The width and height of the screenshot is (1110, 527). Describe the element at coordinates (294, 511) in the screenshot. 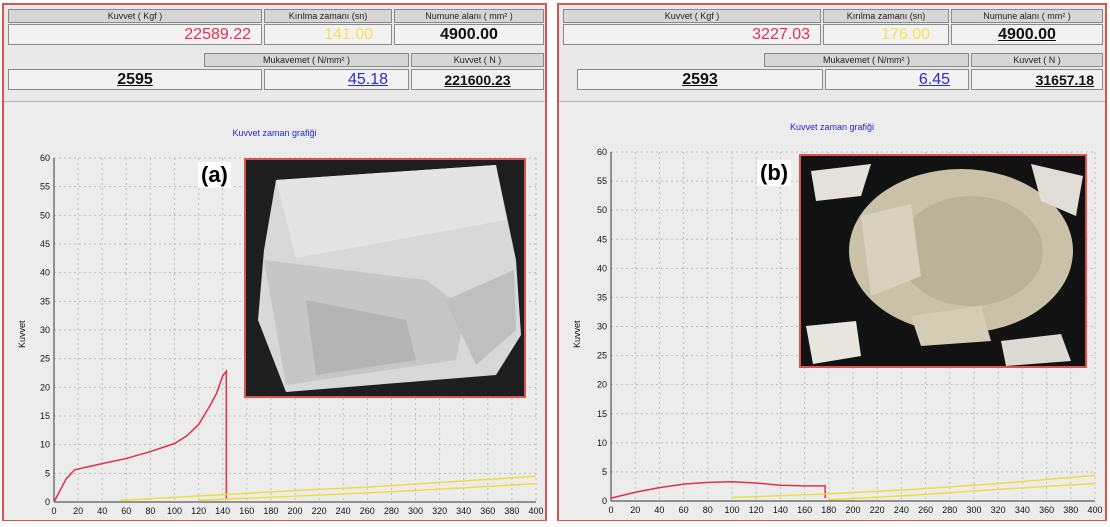

I see `x-tick-label: 200` at that location.